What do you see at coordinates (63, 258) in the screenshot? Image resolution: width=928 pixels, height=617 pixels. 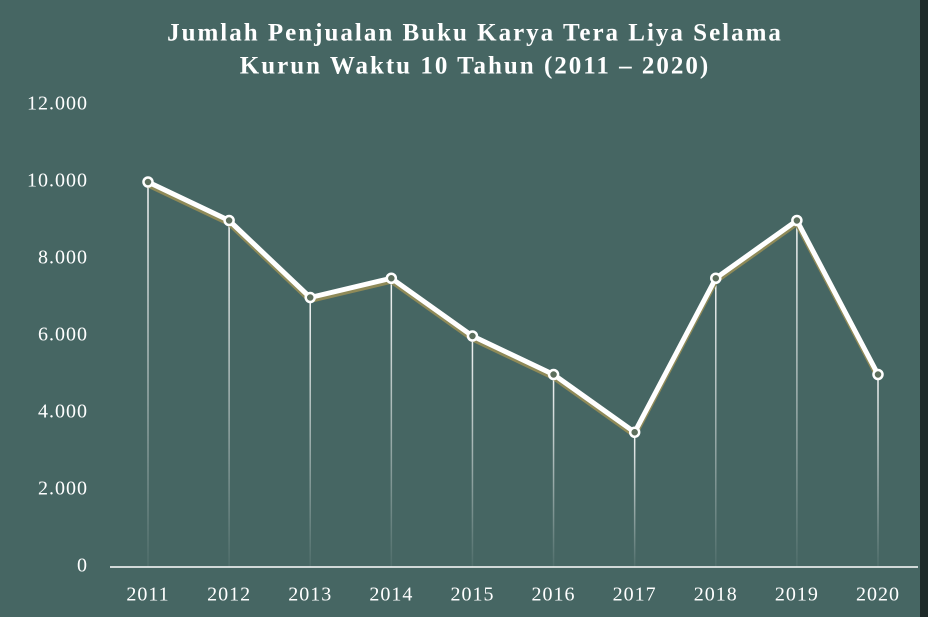 I see `y-tick-label: 8.000` at bounding box center [63, 258].